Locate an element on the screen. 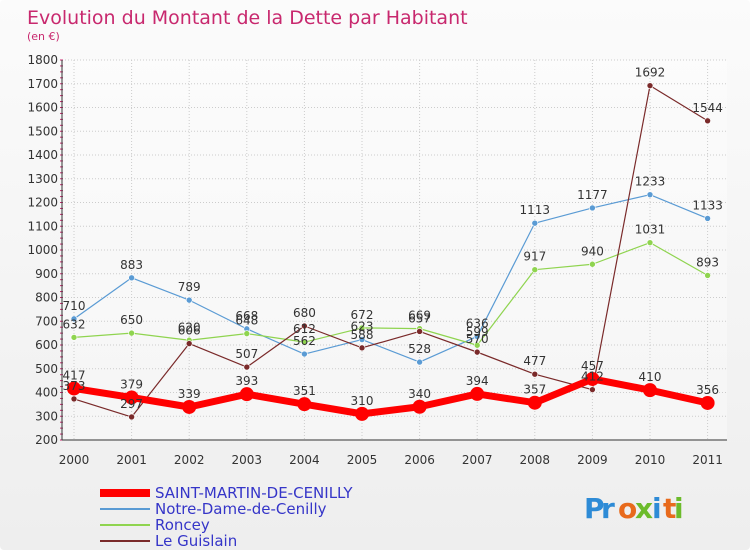 Image resolution: width=750 pixels, height=550 pixels. data-label: 893 is located at coordinates (707, 262).